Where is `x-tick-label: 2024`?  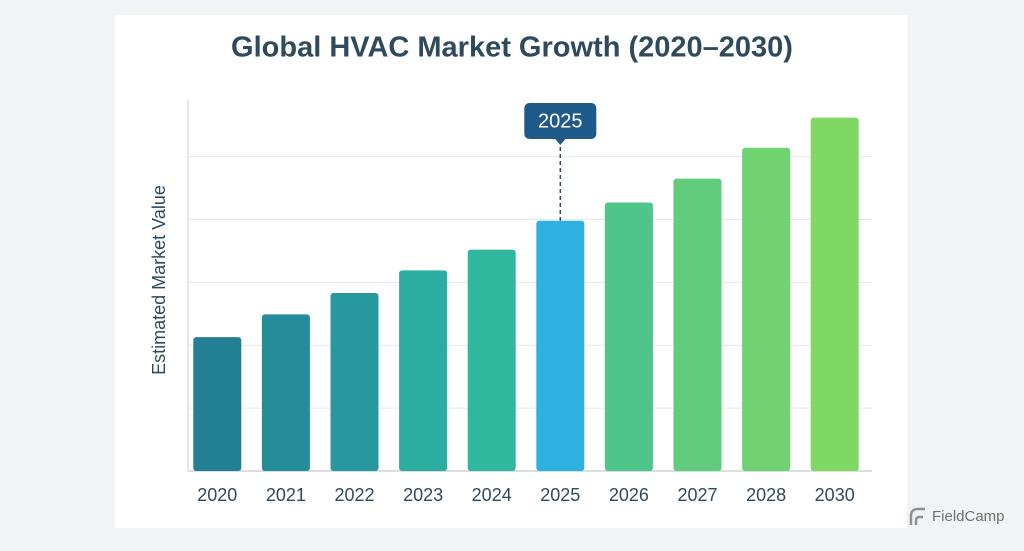
x-tick-label: 2024 is located at coordinates (492, 495).